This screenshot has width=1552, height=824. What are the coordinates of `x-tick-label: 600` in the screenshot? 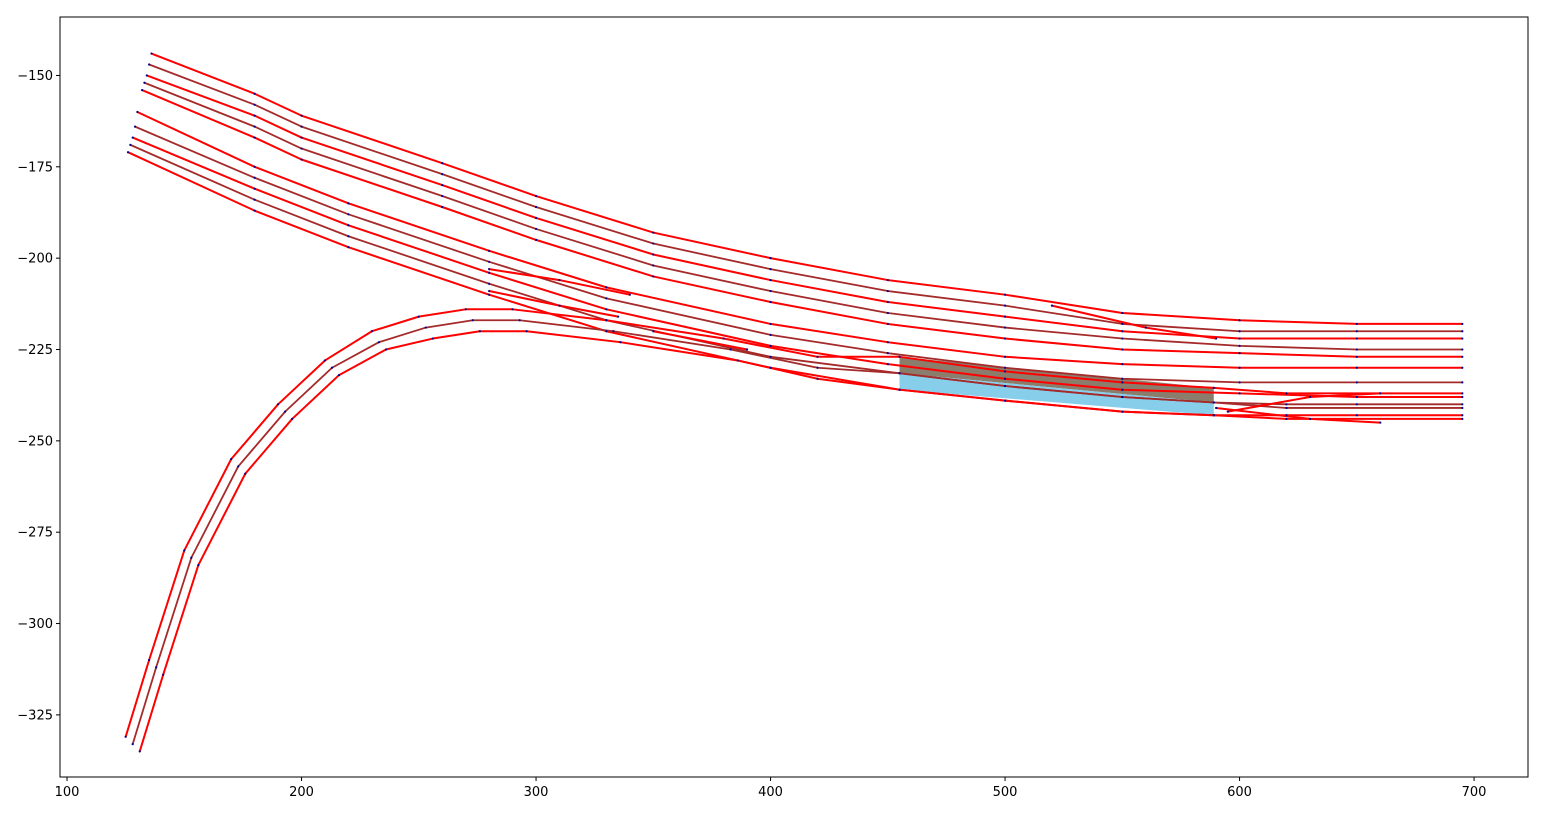 It's located at (1239, 792).